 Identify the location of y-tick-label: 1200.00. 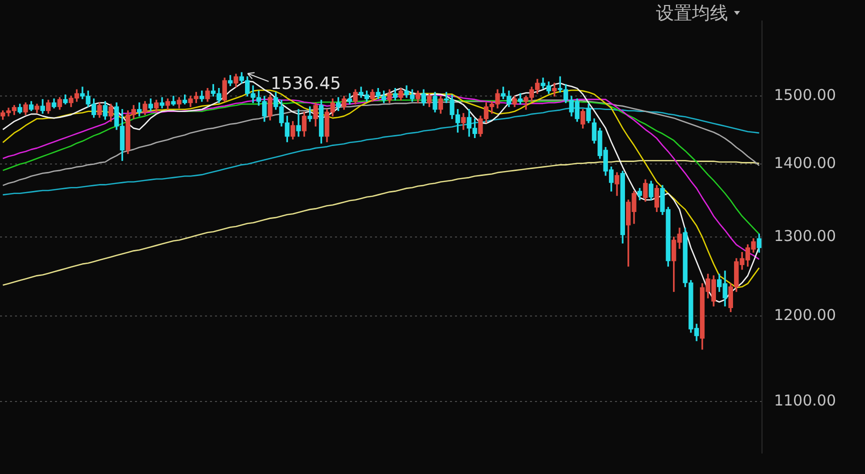
(805, 315).